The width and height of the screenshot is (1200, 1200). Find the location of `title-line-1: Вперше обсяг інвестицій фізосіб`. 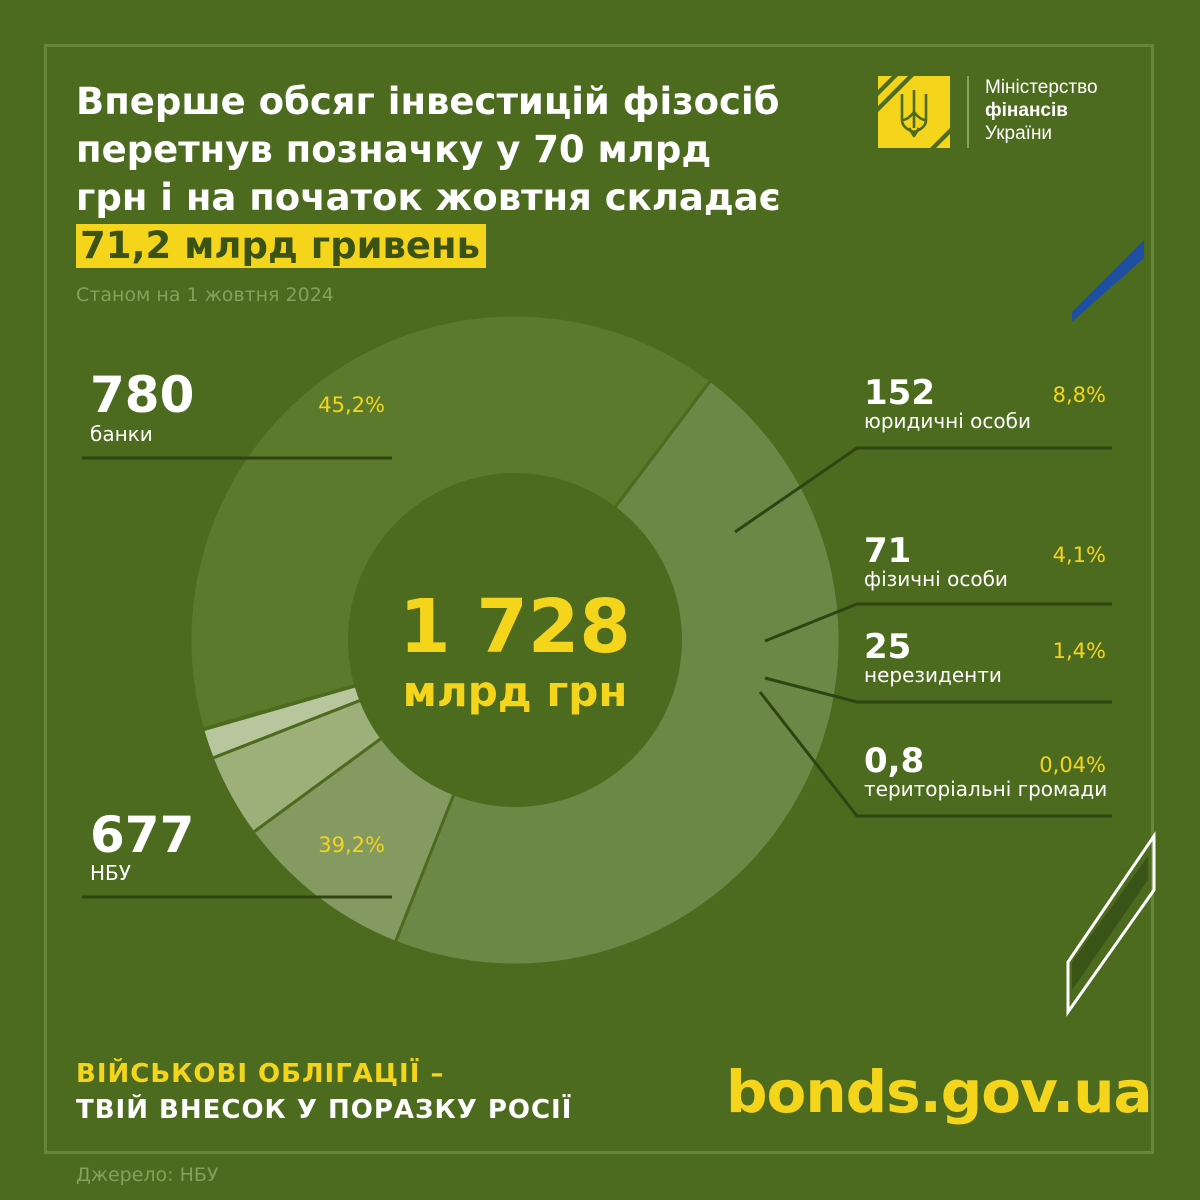

title-line-1: Вперше обсяг інвестицій фізосіб is located at coordinates (428, 101).